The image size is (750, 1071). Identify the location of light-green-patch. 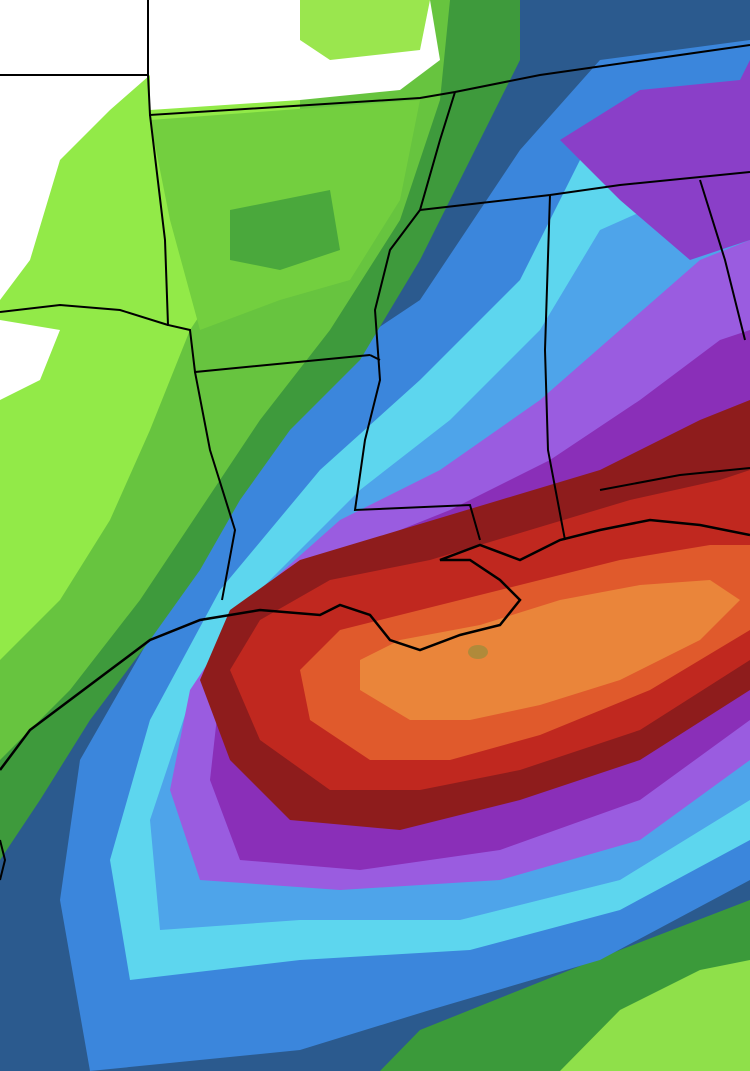
(655, 1015).